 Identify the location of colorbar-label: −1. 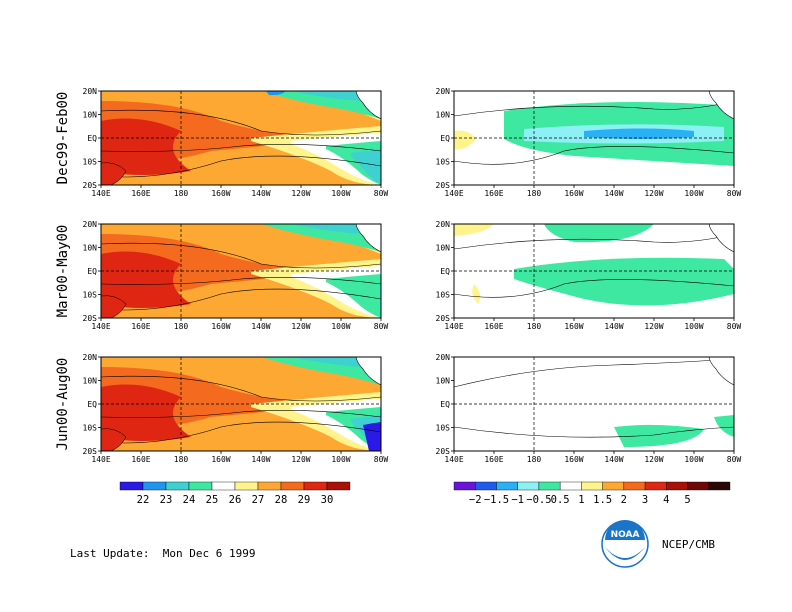
(517, 500).